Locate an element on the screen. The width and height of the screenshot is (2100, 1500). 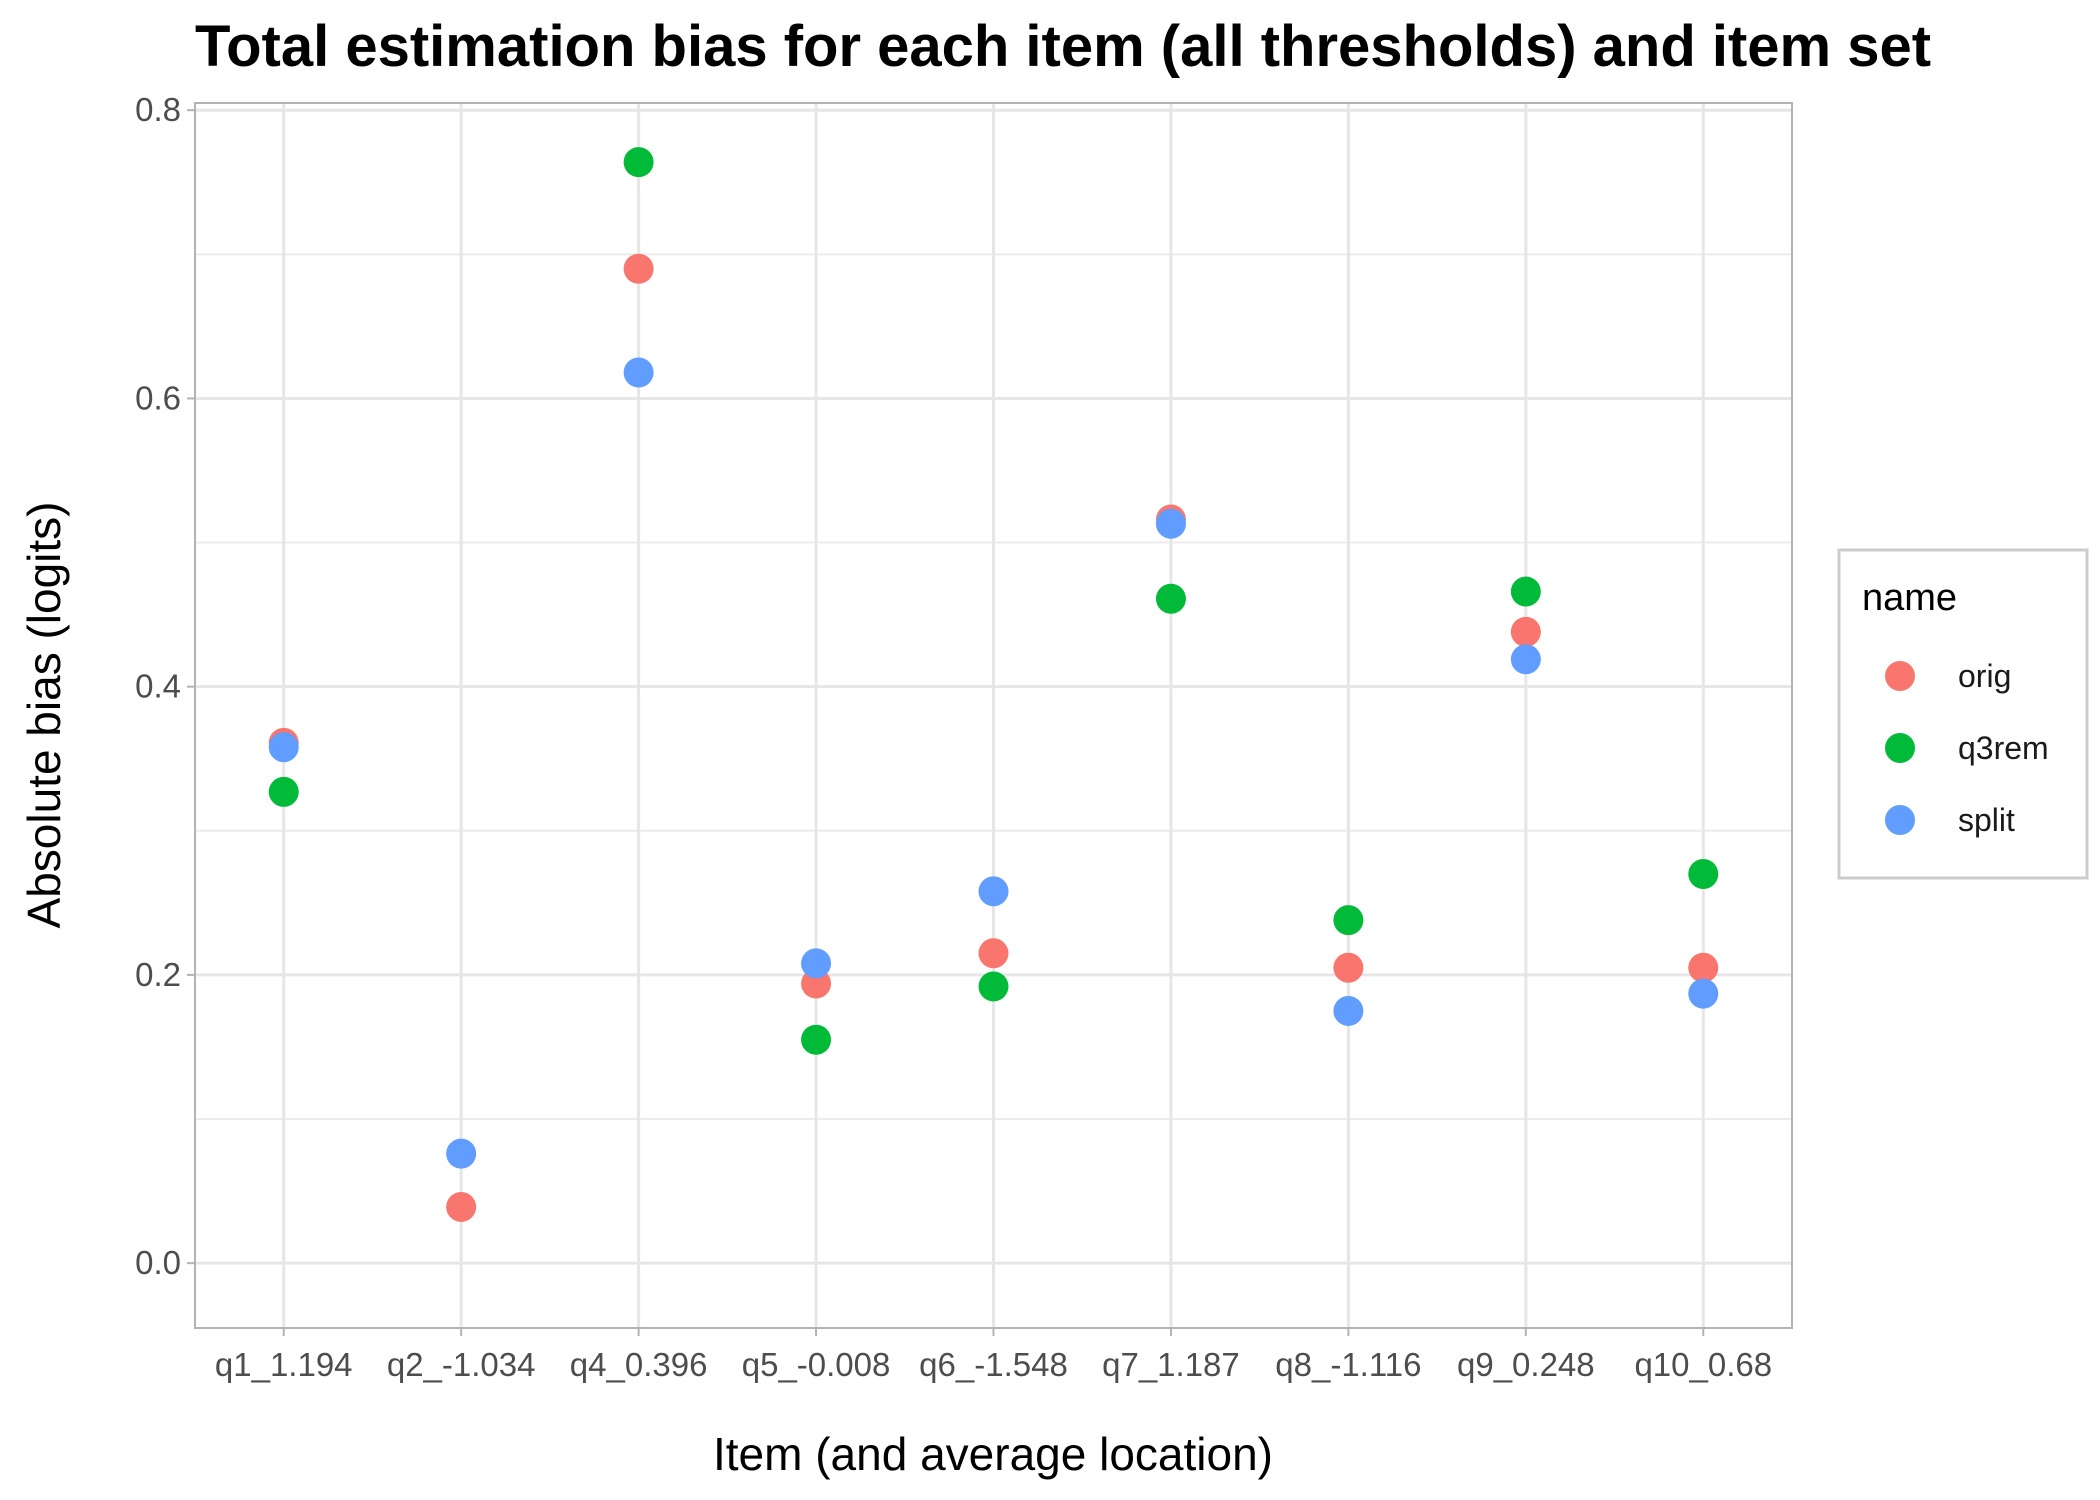
x-tick-label: q4_0.396 is located at coordinates (639, 1364).